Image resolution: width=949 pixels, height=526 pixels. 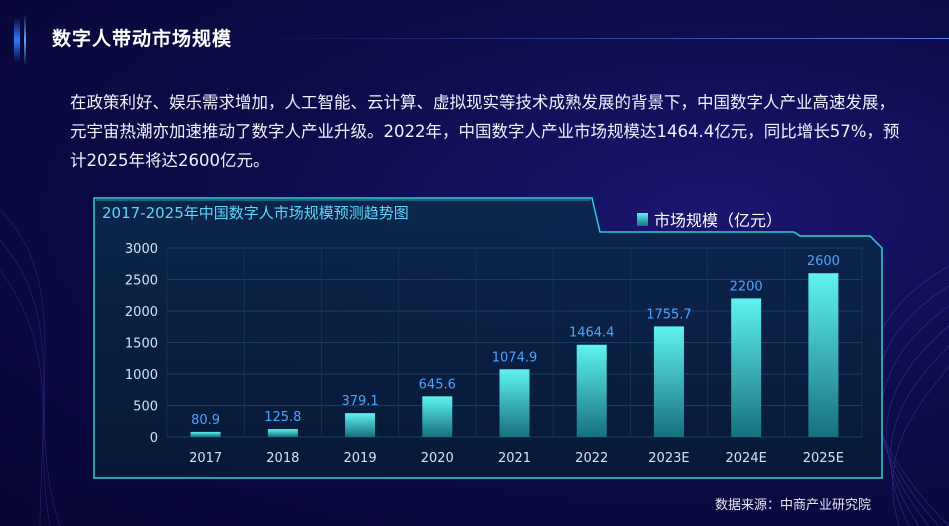 What do you see at coordinates (30, 367) in the screenshot?
I see `decorative-wave-left` at bounding box center [30, 367].